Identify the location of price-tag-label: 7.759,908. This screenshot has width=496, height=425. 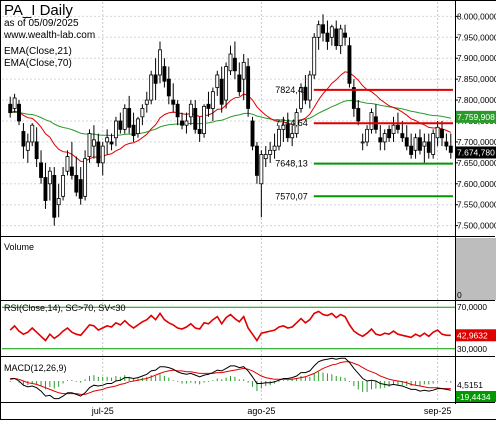
(476, 117).